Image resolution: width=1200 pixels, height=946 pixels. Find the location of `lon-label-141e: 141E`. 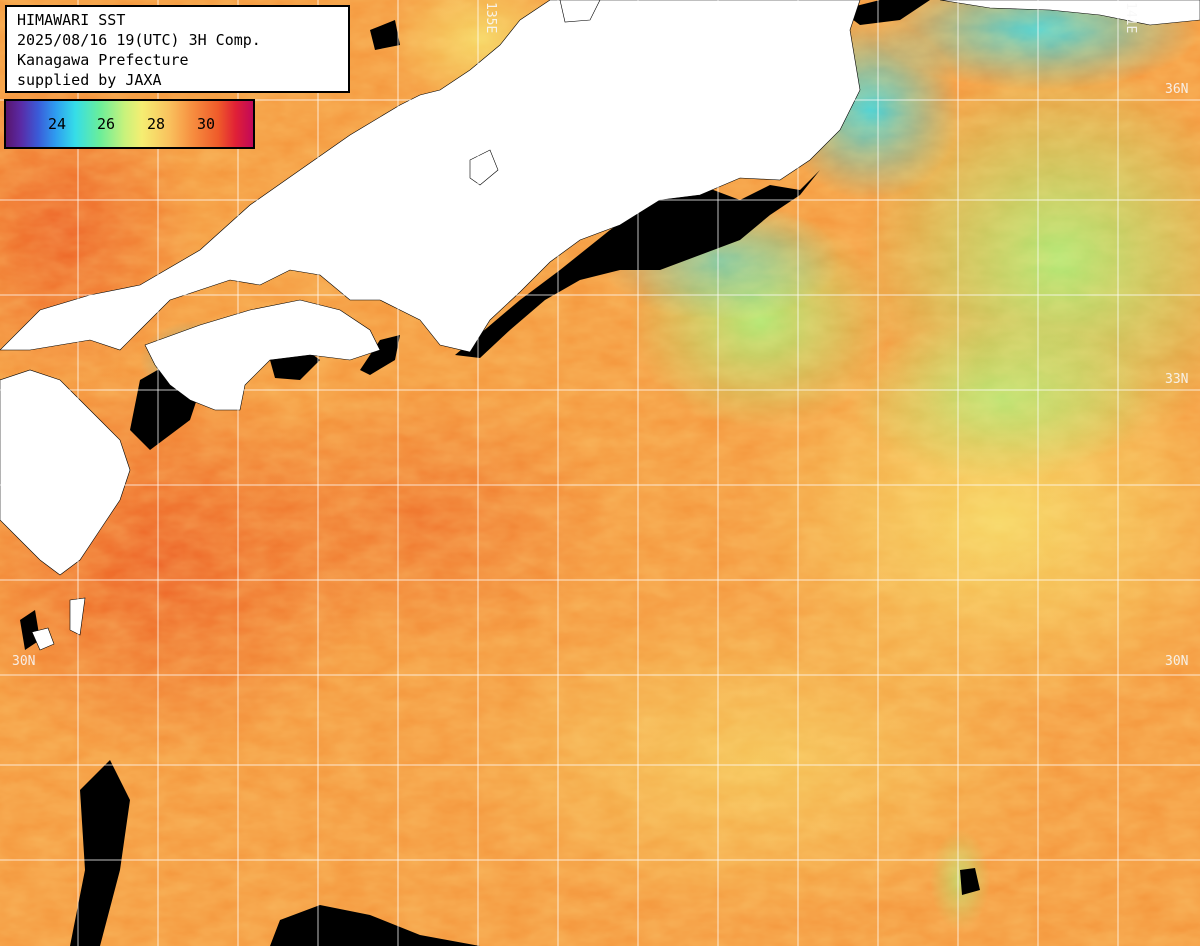

lon-label-141e: 141E is located at coordinates (1130, 18).